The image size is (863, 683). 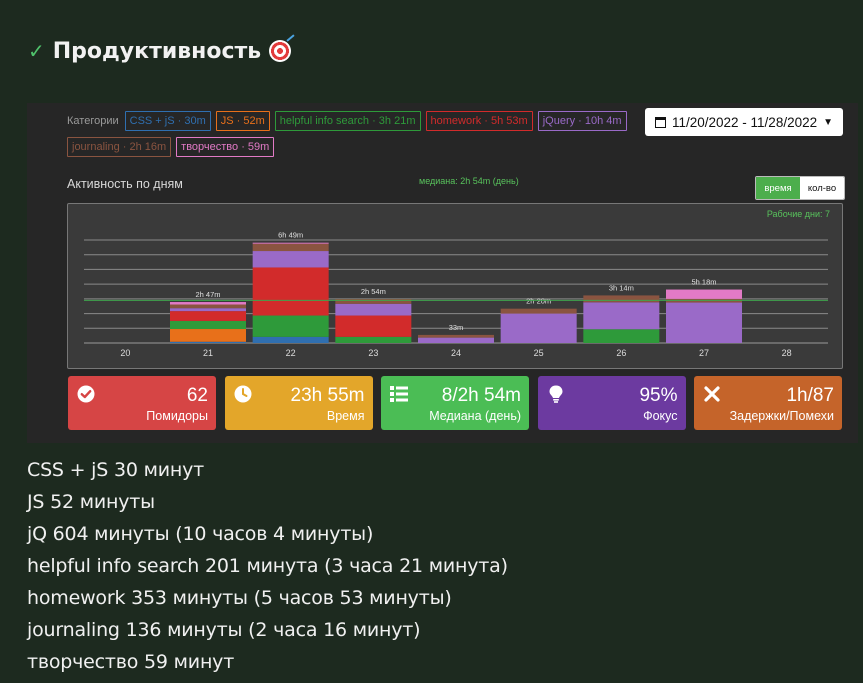 I want to click on x-tick-label: 26, so click(x=621, y=353).